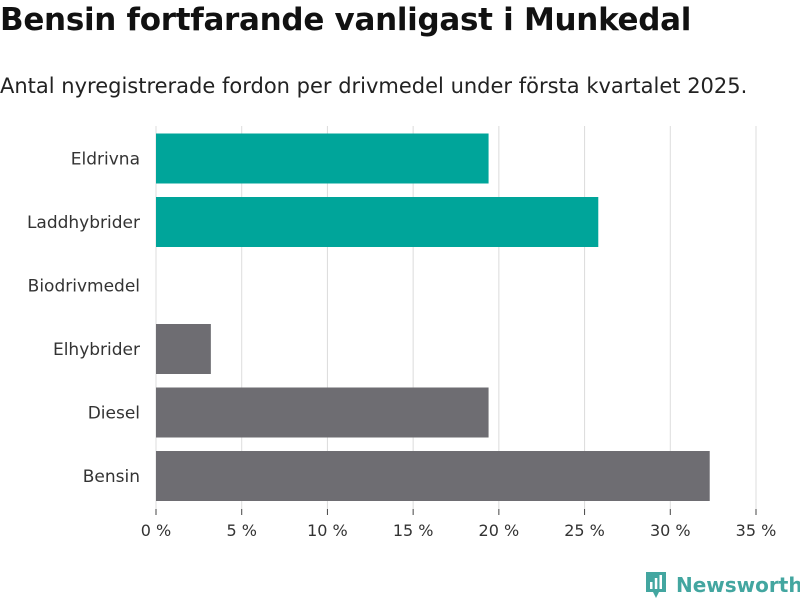 The width and height of the screenshot is (800, 600). Describe the element at coordinates (756, 530) in the screenshot. I see `x-tick-label: 35 %` at that location.